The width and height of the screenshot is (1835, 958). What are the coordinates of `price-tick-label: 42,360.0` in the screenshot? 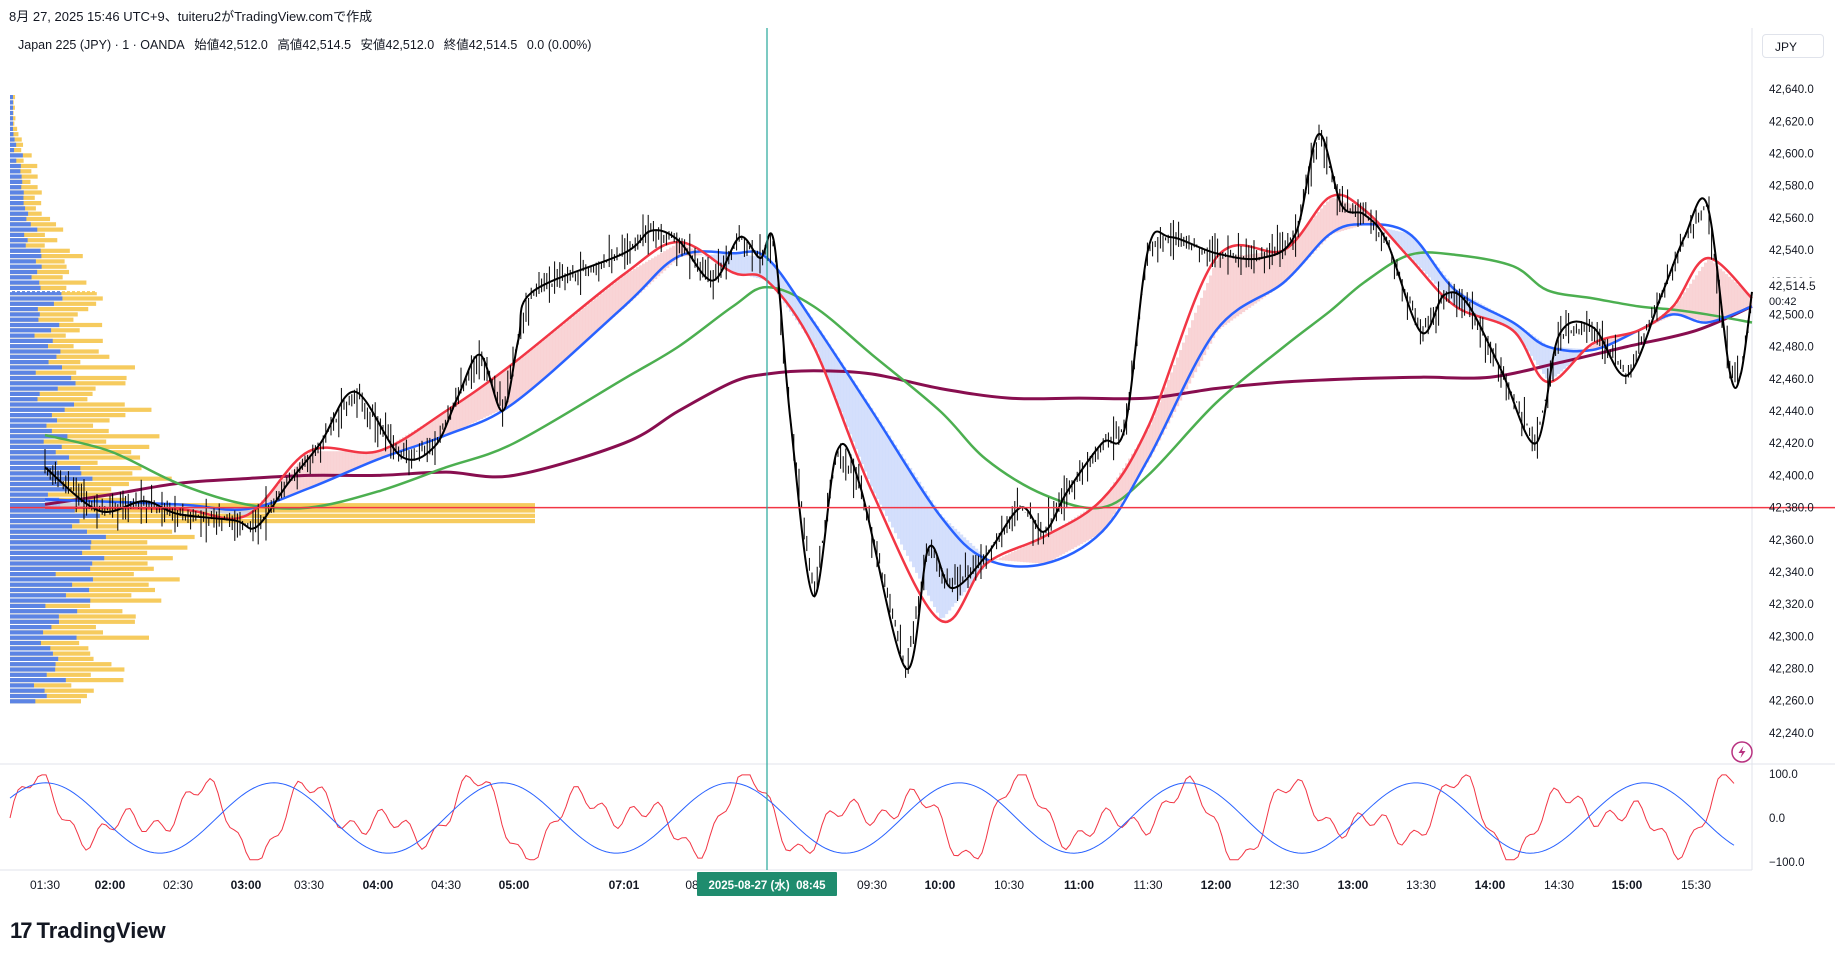 It's located at (1791, 541).